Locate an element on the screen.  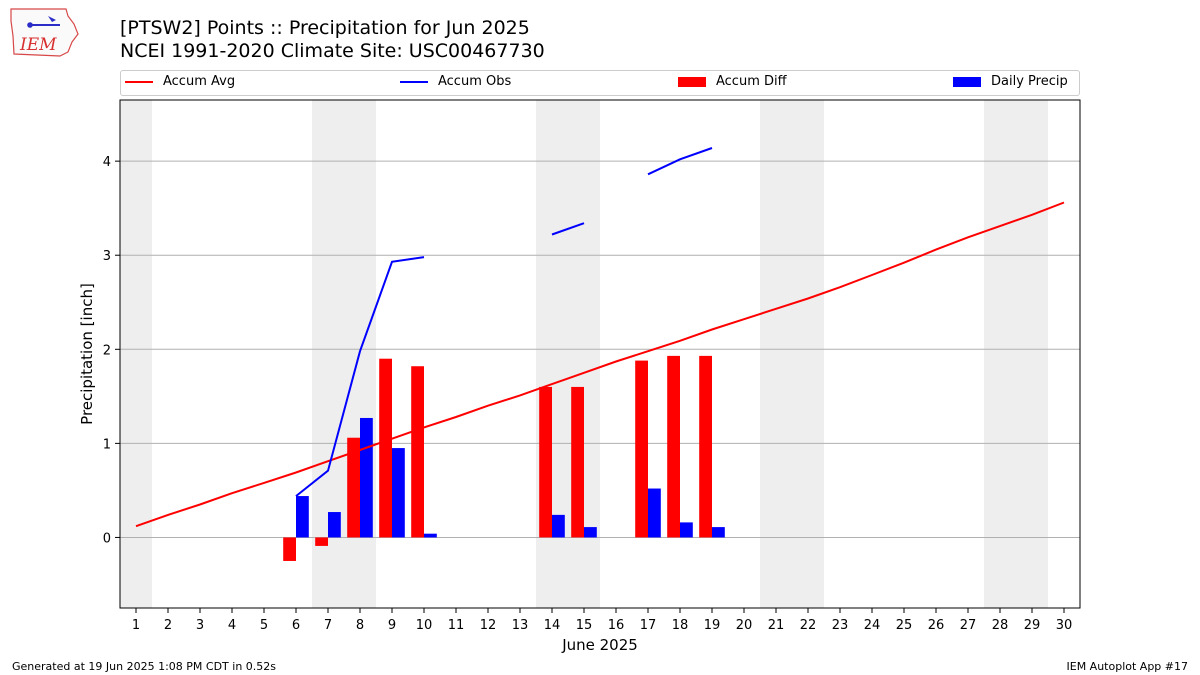
x-tick-label-21: 21 is located at coordinates (776, 625).